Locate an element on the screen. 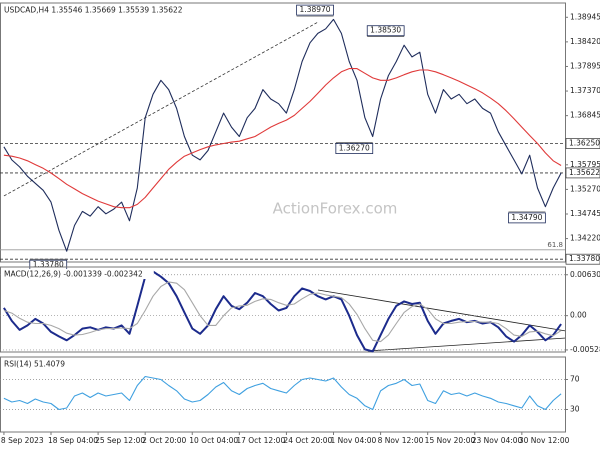  level-label: 1.36250 is located at coordinates (584, 143).